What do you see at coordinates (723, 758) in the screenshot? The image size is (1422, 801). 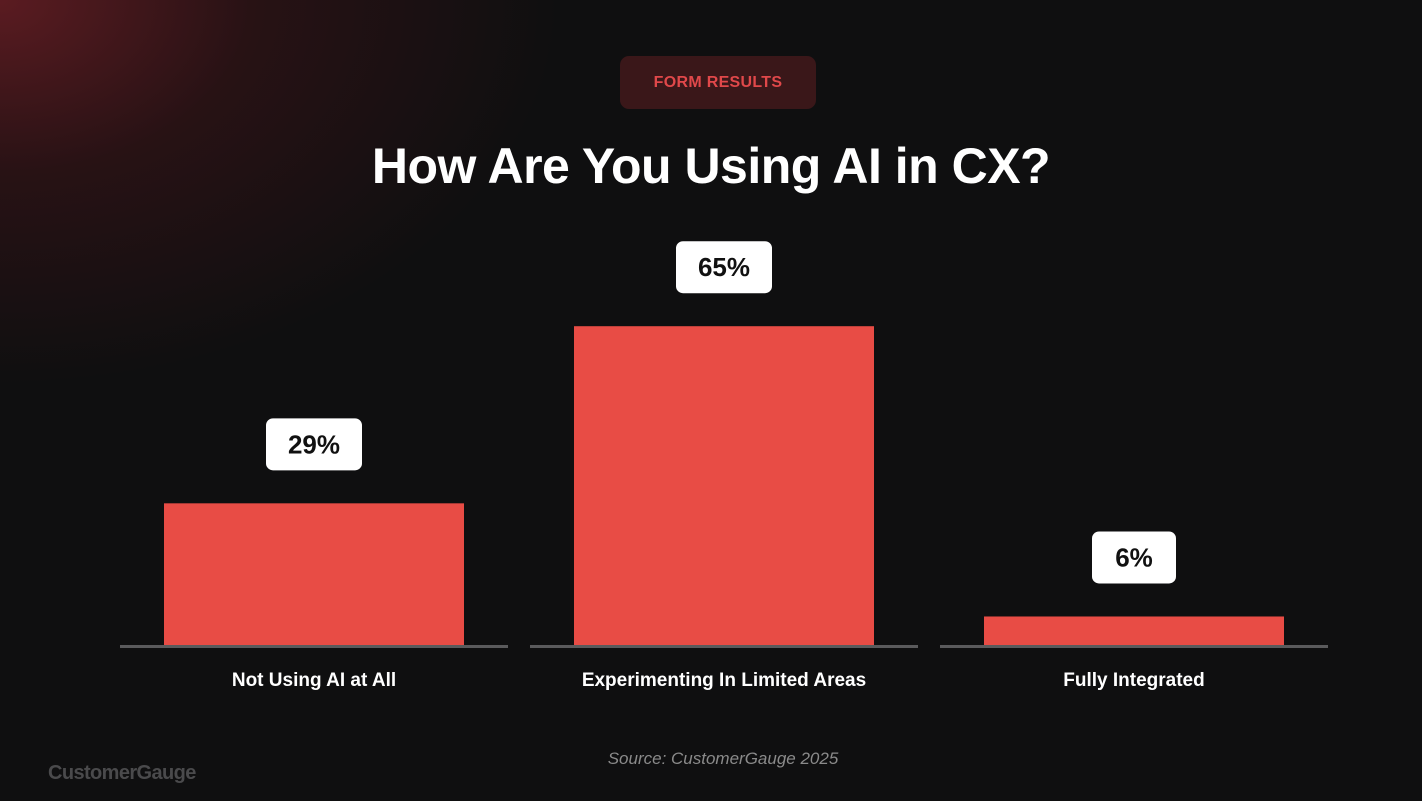 I see `source-note: Source: CustomerGauge 2025` at bounding box center [723, 758].